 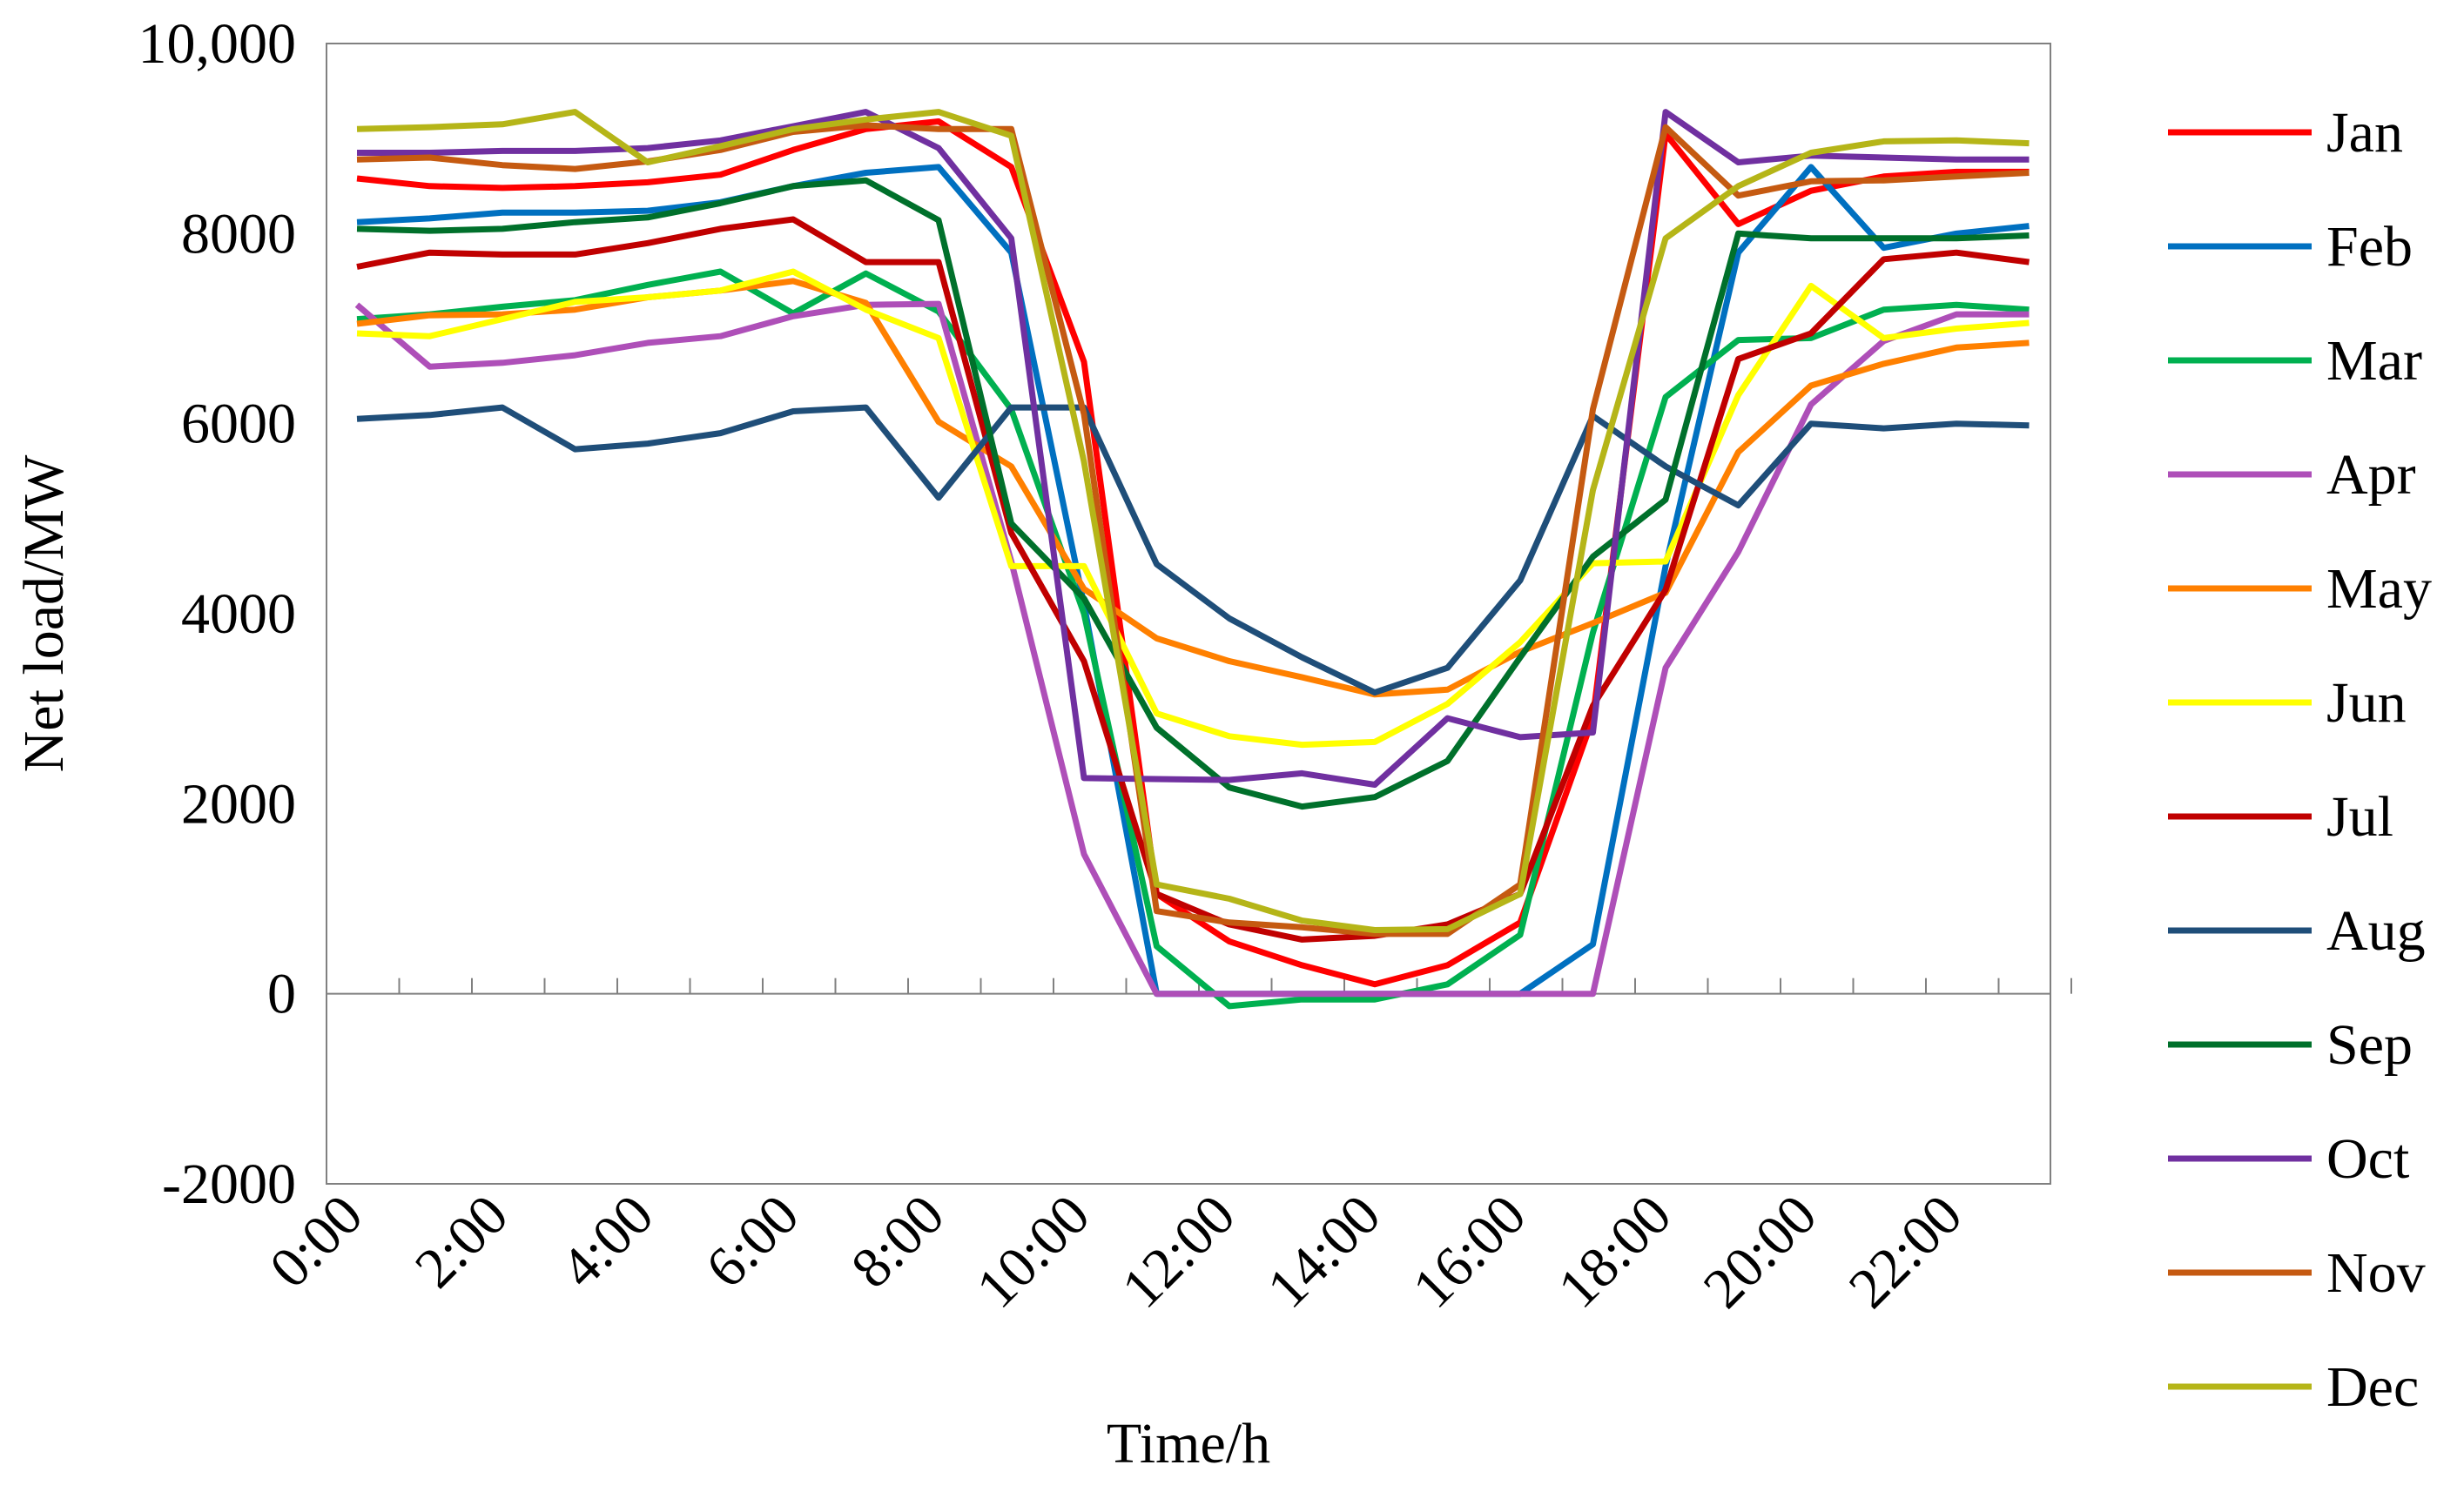 What do you see at coordinates (1760, 1251) in the screenshot?
I see `x-tick-label: 20:00` at bounding box center [1760, 1251].